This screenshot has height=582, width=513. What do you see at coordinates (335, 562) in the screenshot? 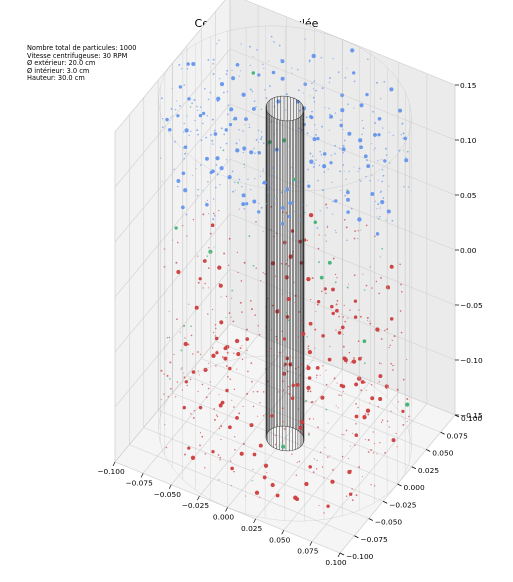
I see `x-tick-label: 0.100` at bounding box center [335, 562].